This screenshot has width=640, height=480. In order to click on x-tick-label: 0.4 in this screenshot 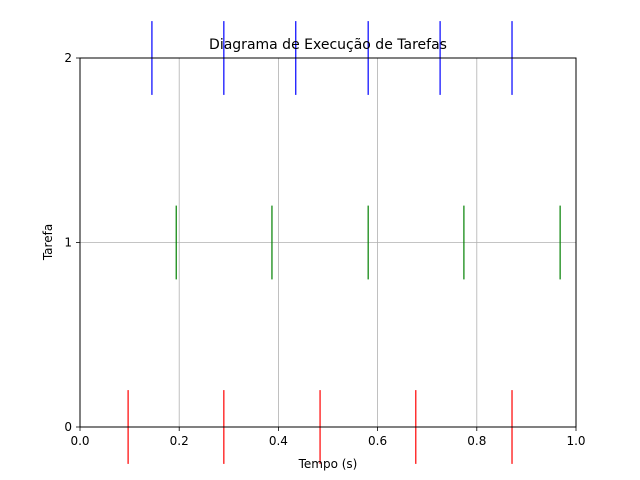, I will do `click(278, 441)`.